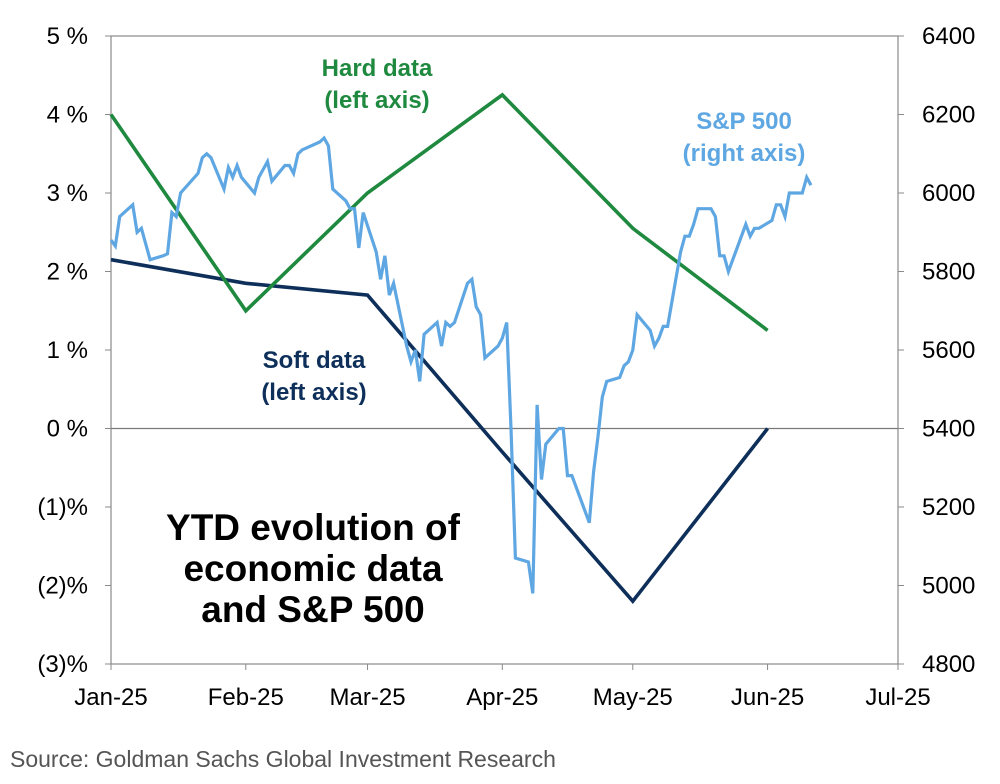 The width and height of the screenshot is (1000, 784). What do you see at coordinates (948, 272) in the screenshot?
I see `right-tick-label: 5800` at bounding box center [948, 272].